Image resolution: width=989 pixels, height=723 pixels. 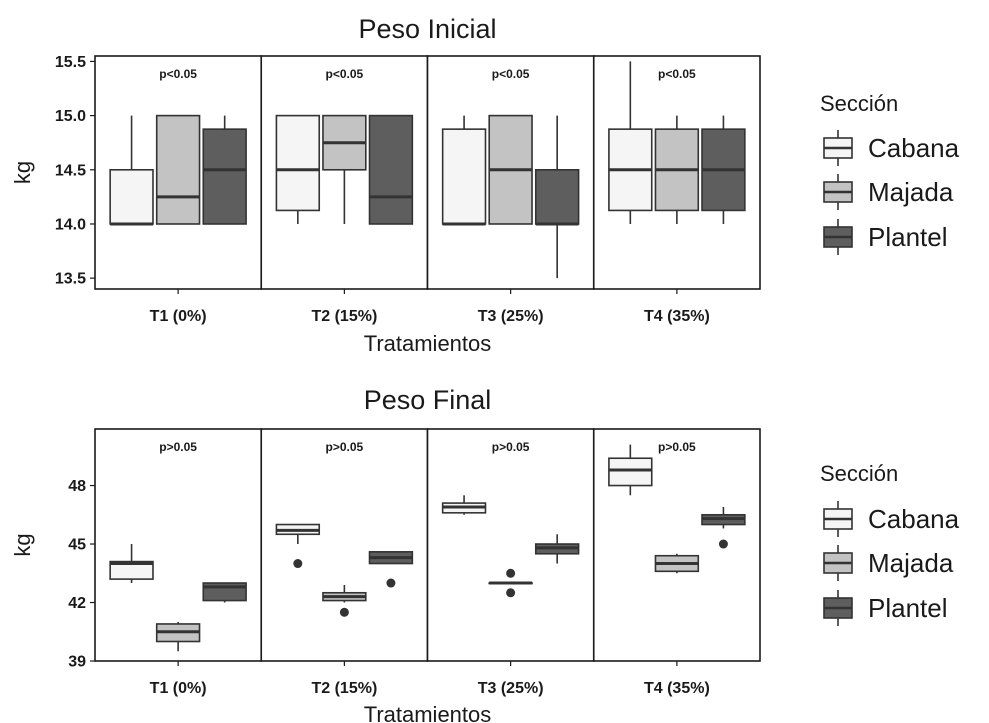 I want to click on facet-panel: p<0.05 T1 (0%), so click(x=178, y=190).